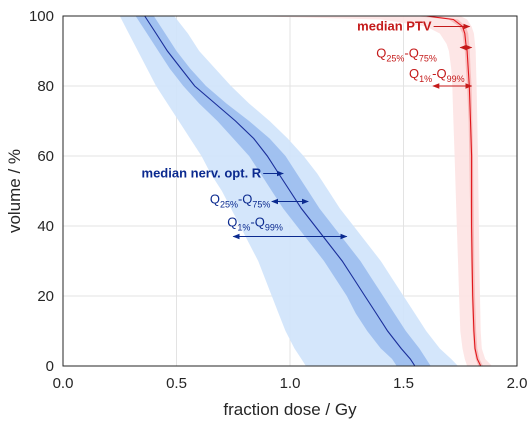 Image resolution: width=531 pixels, height=426 pixels. What do you see at coordinates (63, 383) in the screenshot?
I see `x-tick-label: 0.0` at bounding box center [63, 383].